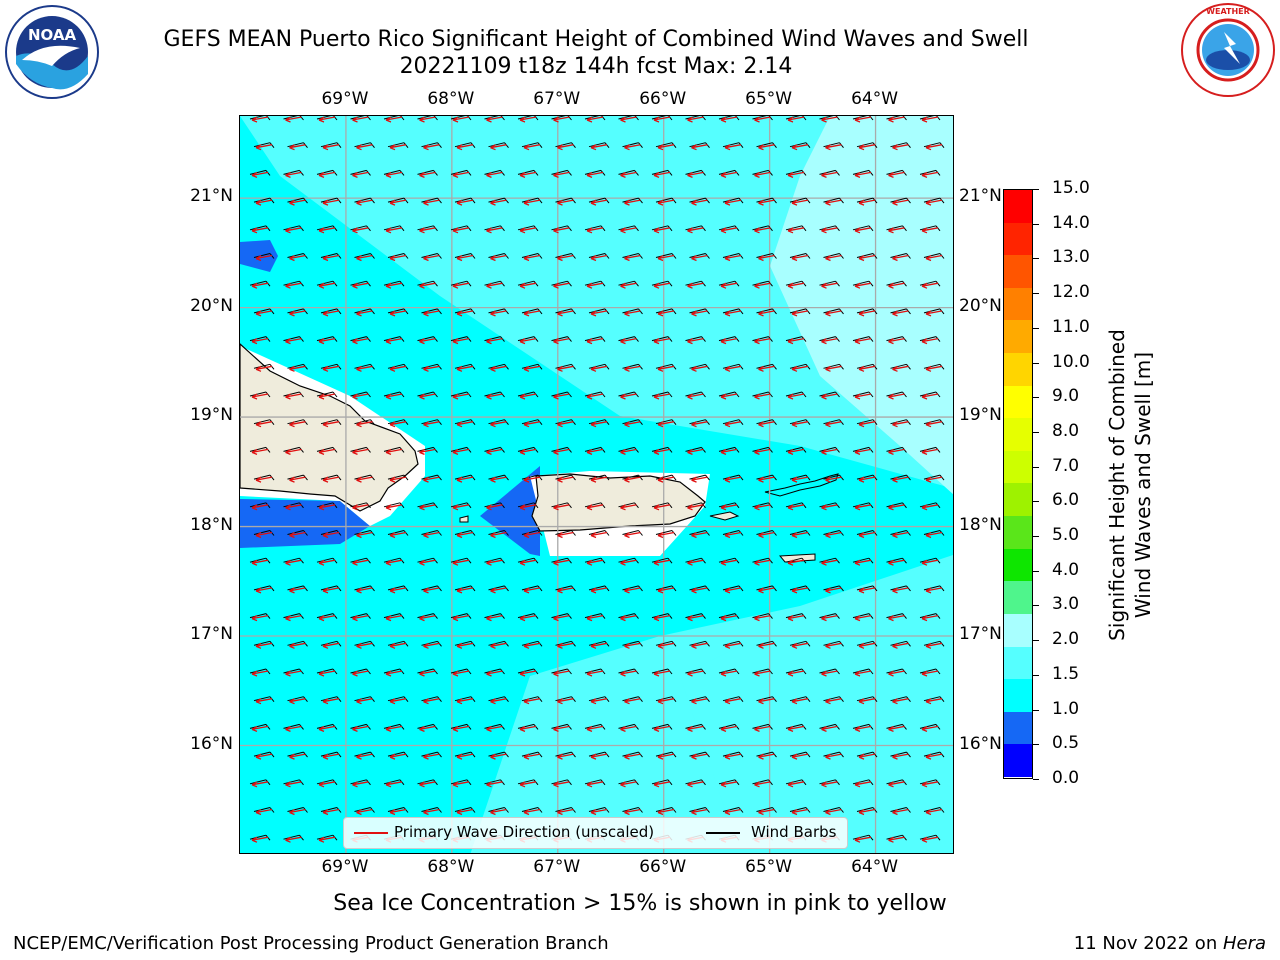  I want to click on lat-label-left: 20°N, so click(211, 305).